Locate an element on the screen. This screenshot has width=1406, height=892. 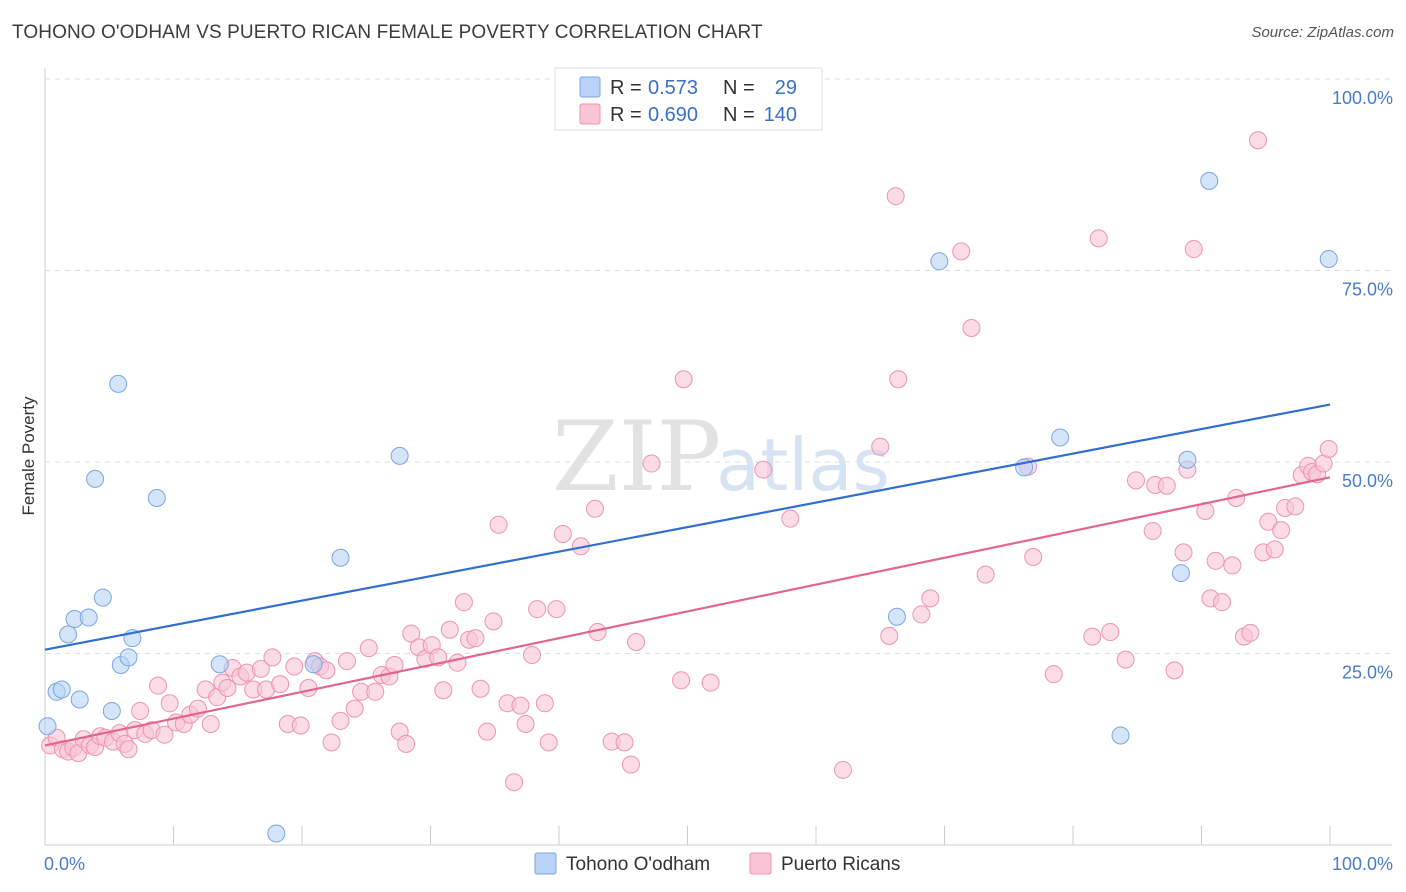
watermark-zip: ZIP is located at coordinates (636, 457).